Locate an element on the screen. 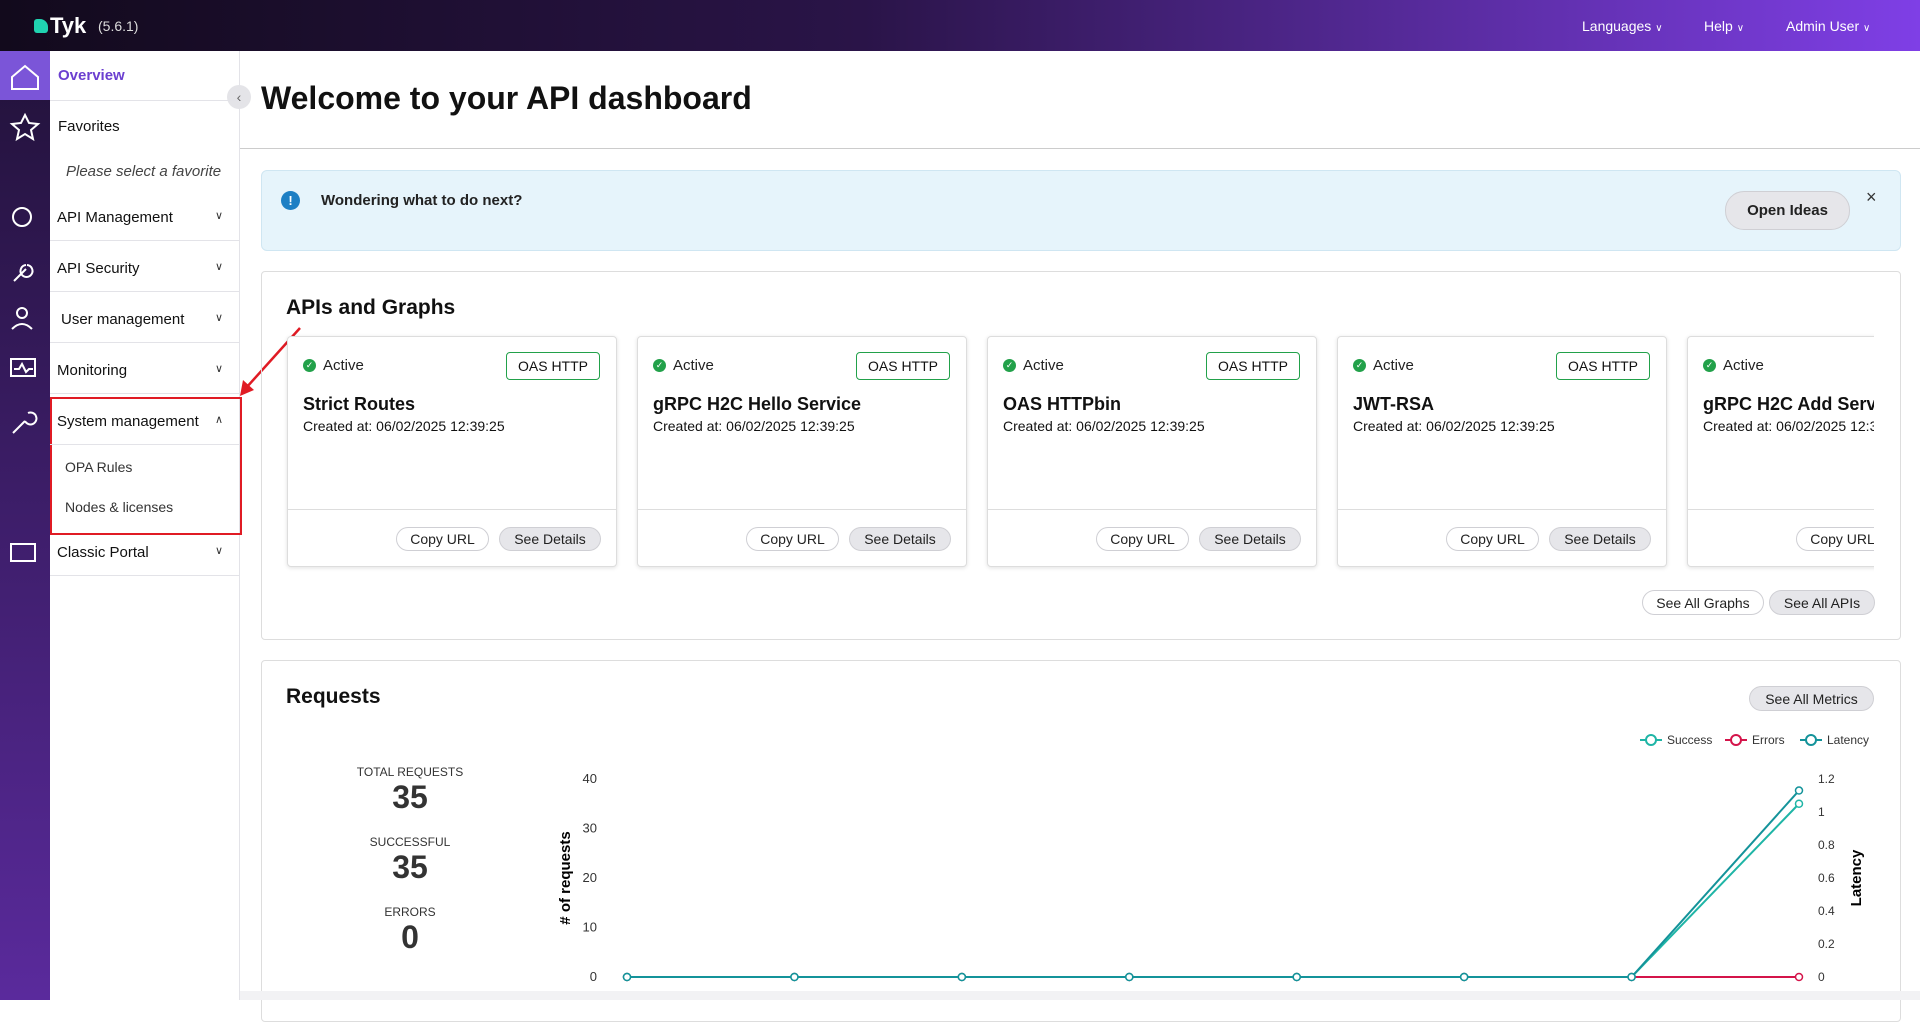 The width and height of the screenshot is (1920, 1022). legend-label: Errors is located at coordinates (1768, 740).